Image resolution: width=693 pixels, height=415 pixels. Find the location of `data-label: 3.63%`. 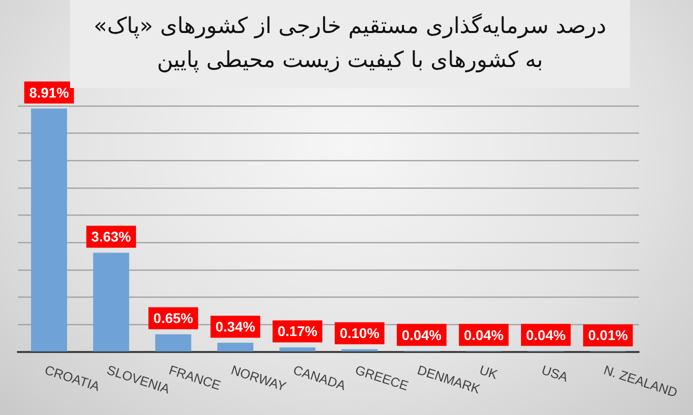

data-label: 3.63% is located at coordinates (111, 236).